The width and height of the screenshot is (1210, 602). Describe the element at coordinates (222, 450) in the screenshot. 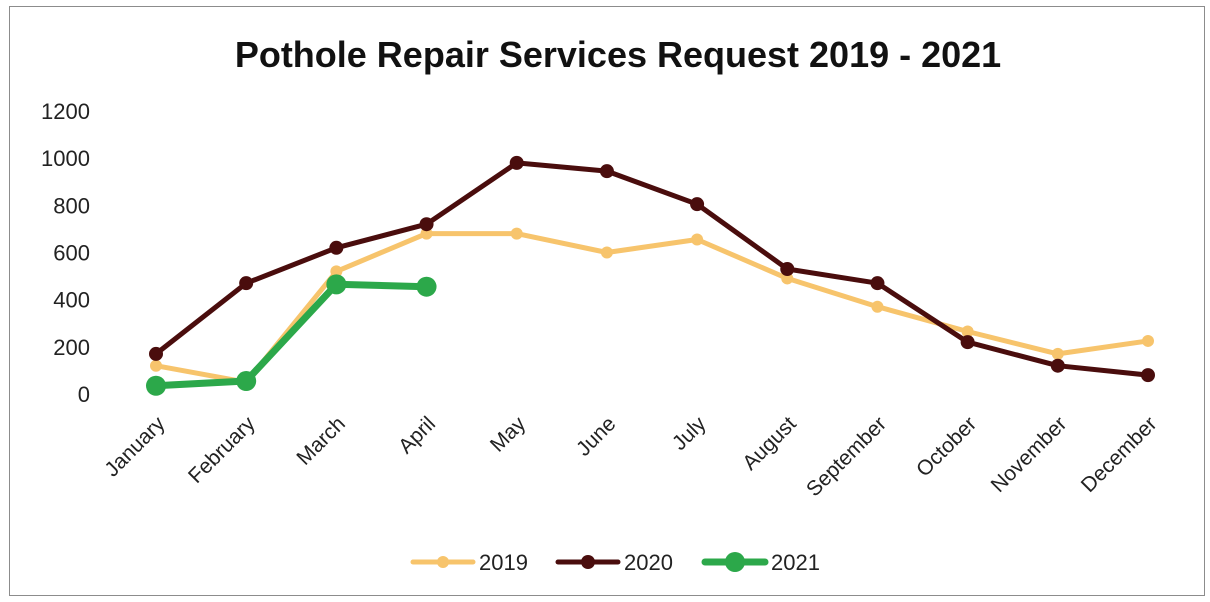

I see `x-tick-label: February` at that location.